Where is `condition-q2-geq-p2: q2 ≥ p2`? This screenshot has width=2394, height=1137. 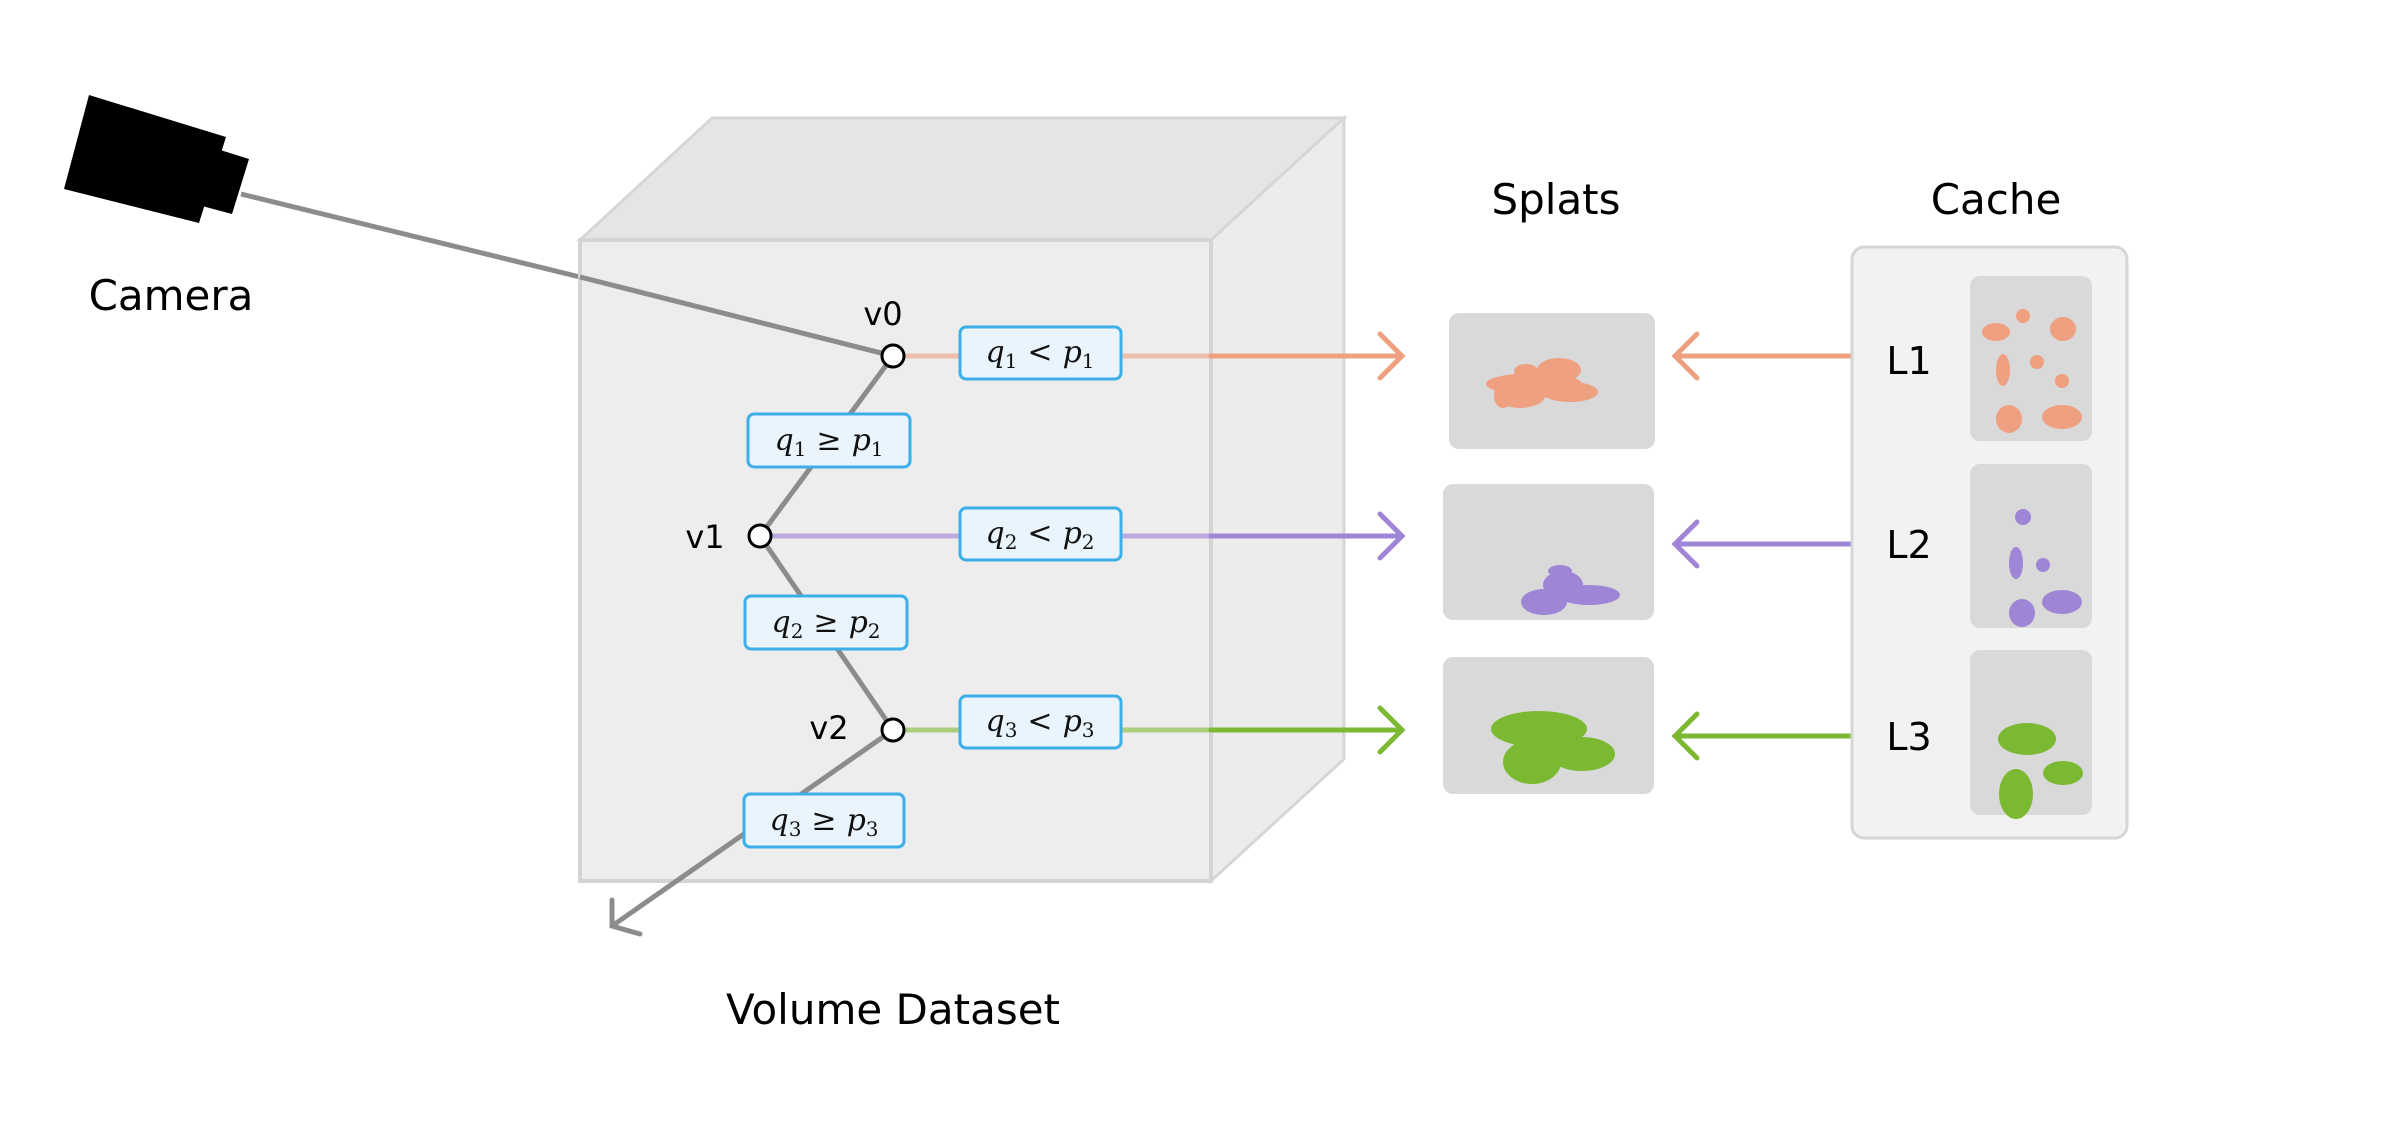 condition-q2-geq-p2: q2 ≥ p2 is located at coordinates (826, 622).